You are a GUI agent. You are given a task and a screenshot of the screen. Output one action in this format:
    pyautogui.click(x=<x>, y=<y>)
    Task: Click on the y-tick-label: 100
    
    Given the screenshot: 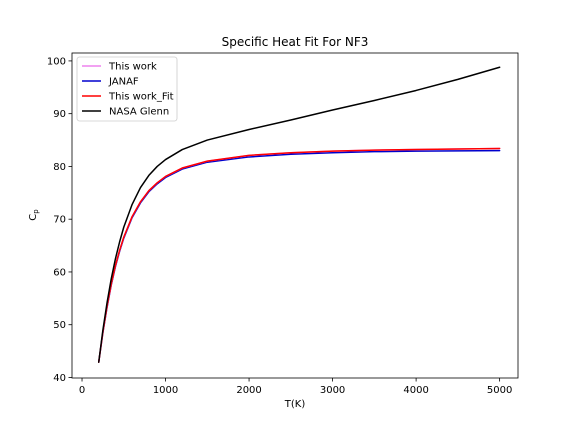 What is the action you would take?
    pyautogui.click(x=56, y=61)
    